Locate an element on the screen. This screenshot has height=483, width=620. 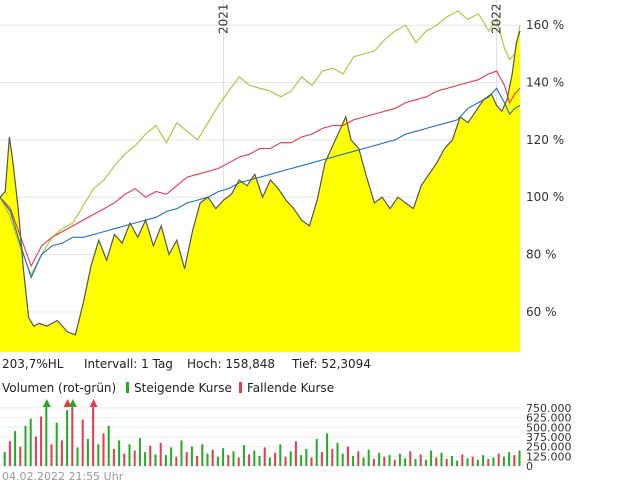
volume-y-tick-label: 500.000 is located at coordinates (549, 427).